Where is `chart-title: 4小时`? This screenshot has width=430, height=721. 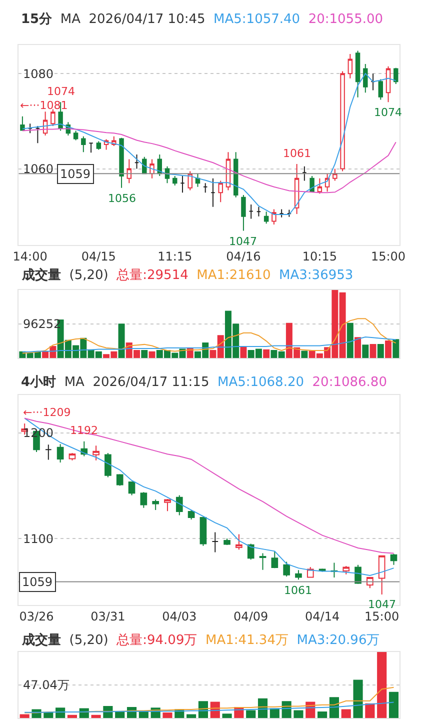 chart-title: 4小时 is located at coordinates (38, 382).